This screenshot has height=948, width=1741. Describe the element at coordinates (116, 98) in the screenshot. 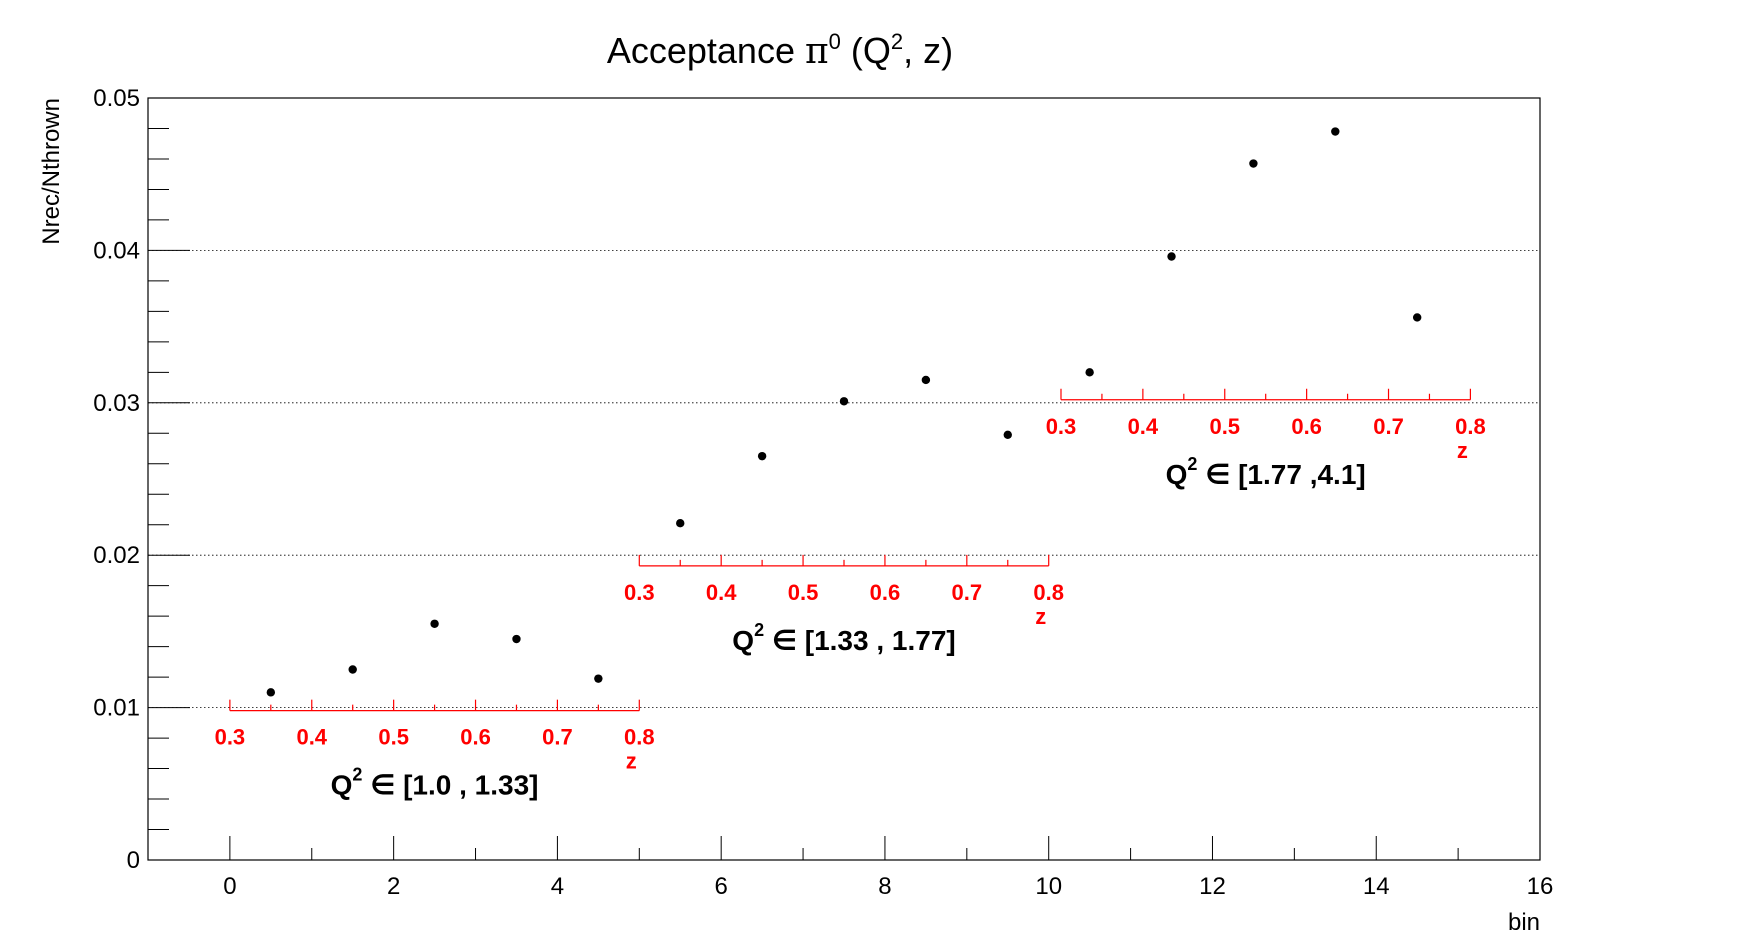

I see `y-tick-label: 0.05` at that location.